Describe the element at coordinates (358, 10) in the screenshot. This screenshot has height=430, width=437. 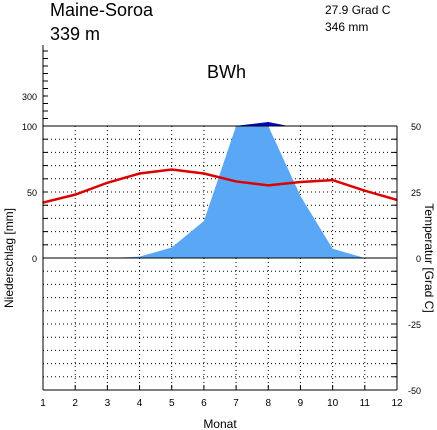
I see `mean-temperature: 27.9 Grad C` at that location.